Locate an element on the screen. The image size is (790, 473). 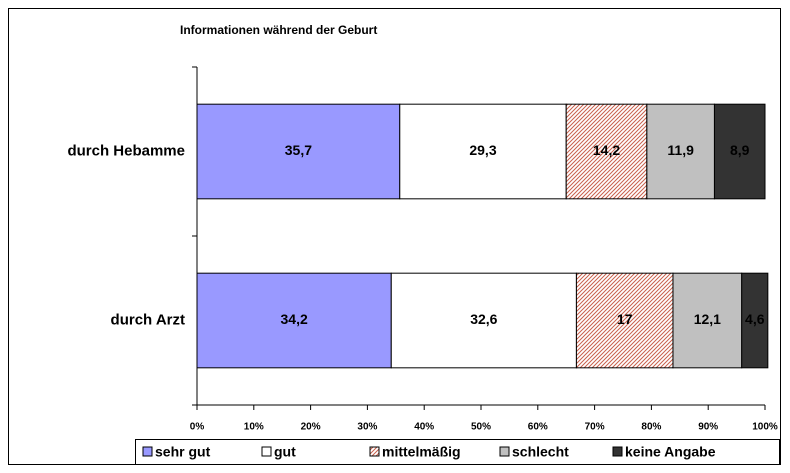
data-label: 29,3 is located at coordinates (482, 150).